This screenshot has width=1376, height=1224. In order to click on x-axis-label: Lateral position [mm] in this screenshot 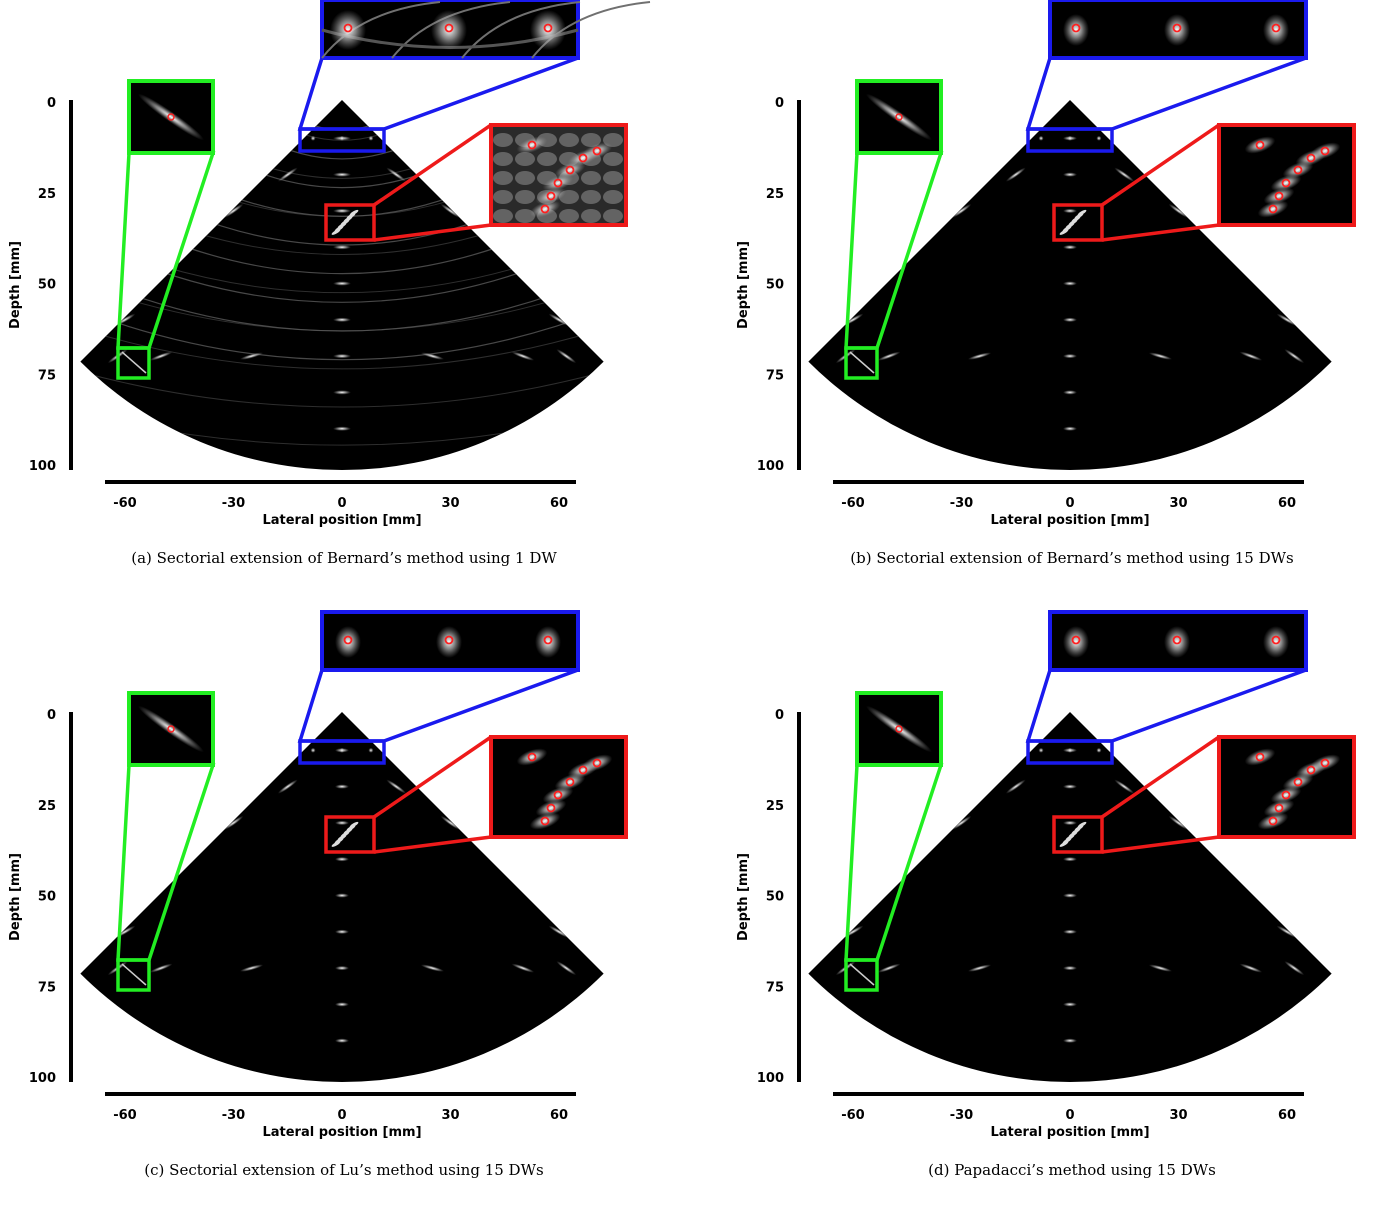, I will do `click(341, 1132)`.